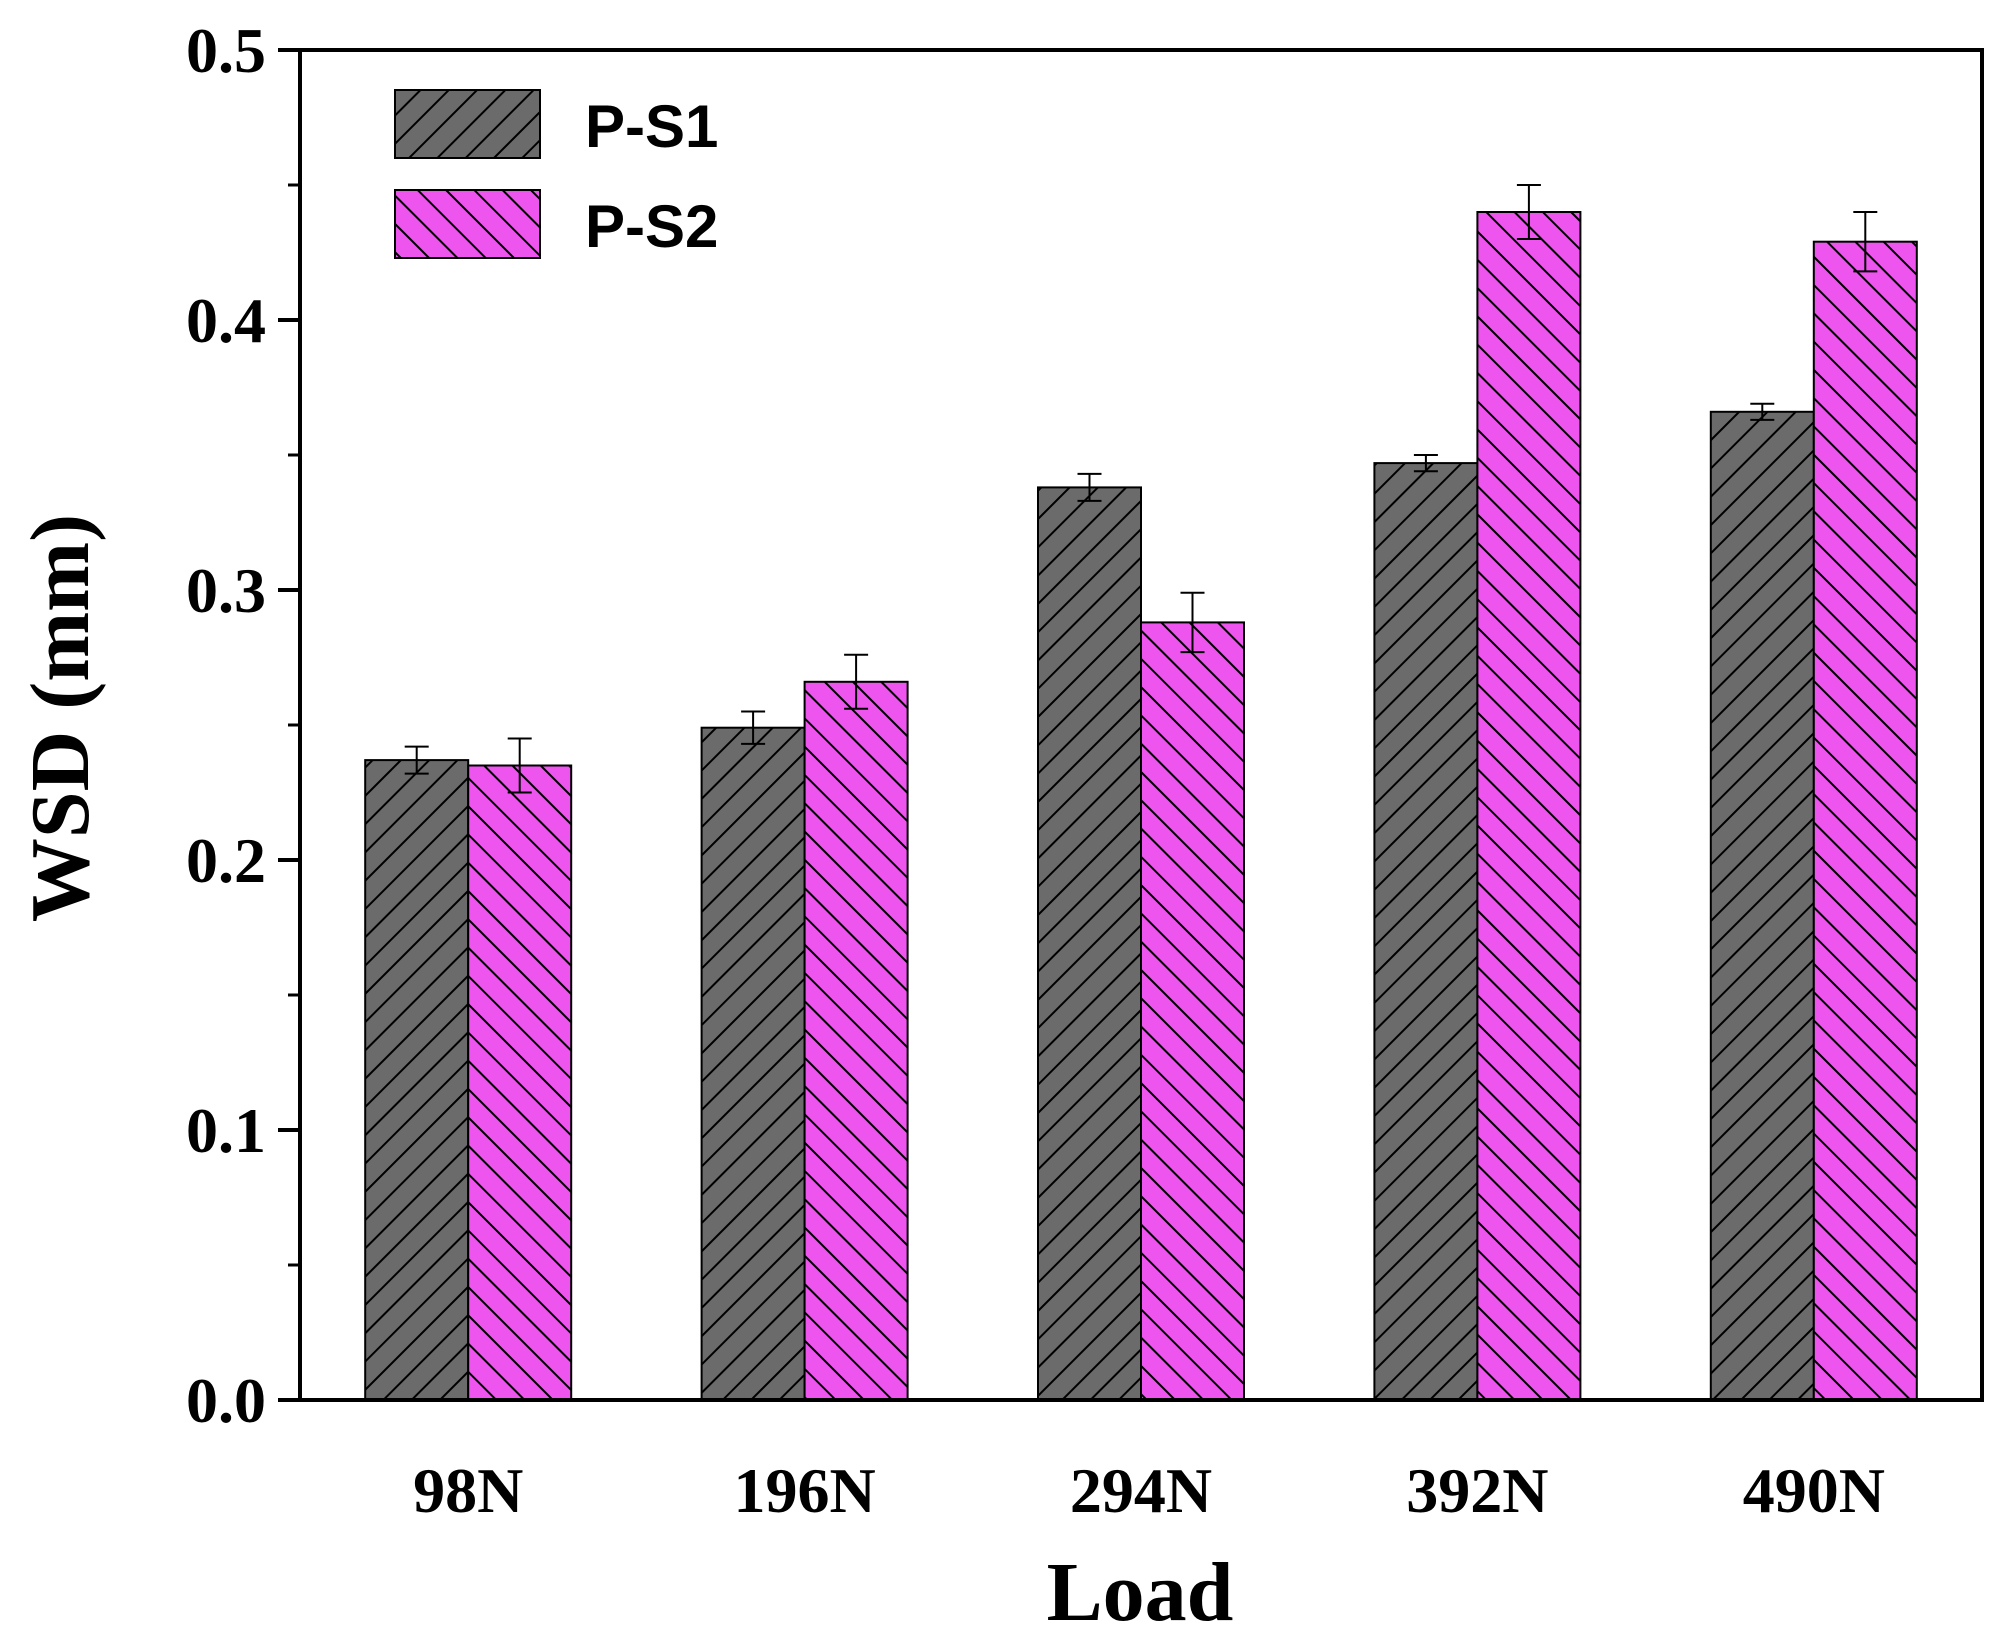  Describe the element at coordinates (1089, 943) in the screenshot. I see `bar-p-s1-294n` at that location.